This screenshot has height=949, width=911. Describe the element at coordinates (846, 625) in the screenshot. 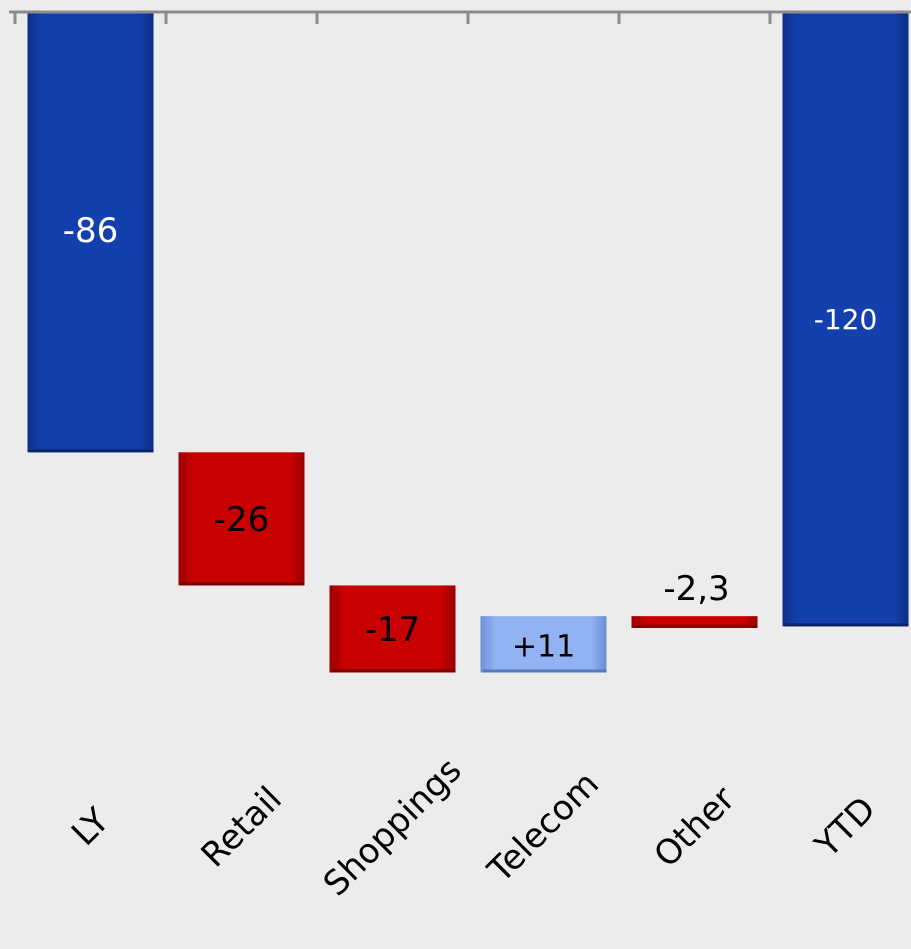

I see `bar-ytd-shadow` at that location.